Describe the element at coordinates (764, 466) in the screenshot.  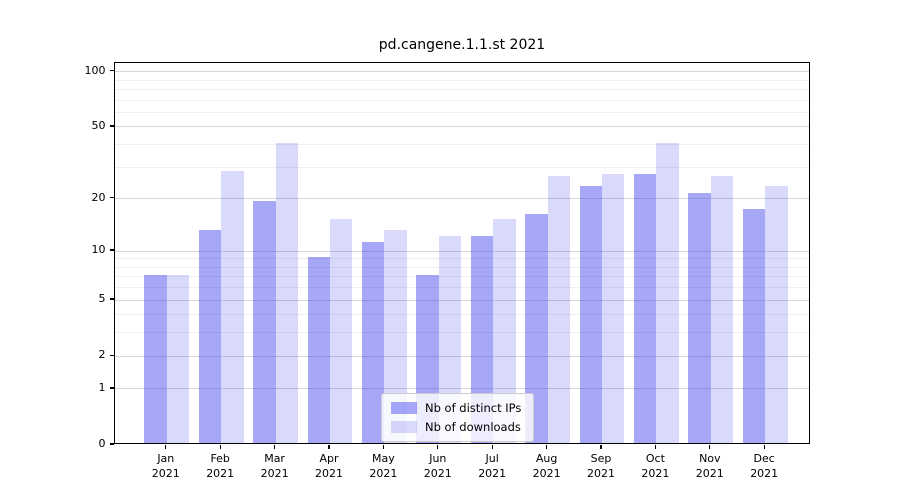
I see `x-axis-month-label: Dec 2021` at that location.